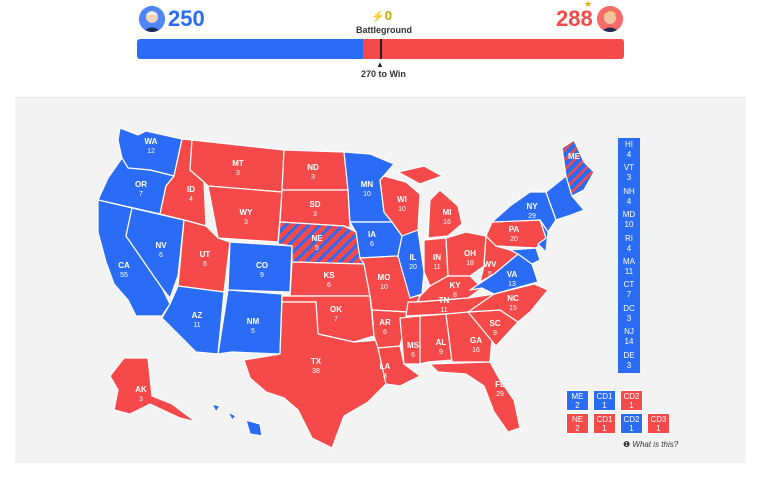 Image resolution: width=770 pixels, height=482 pixels. I want to click on republican-bar-segment, so click(493, 49).